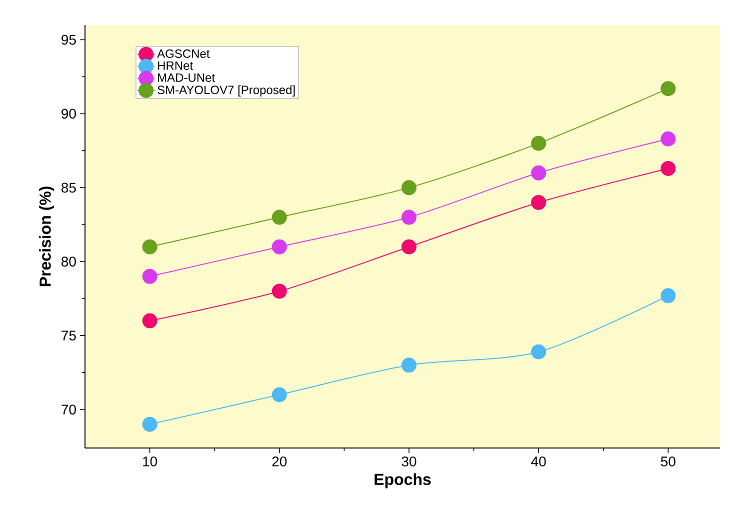 The image size is (750, 516). Describe the element at coordinates (175, 65) in the screenshot. I see `legend-label: HRNet` at that location.